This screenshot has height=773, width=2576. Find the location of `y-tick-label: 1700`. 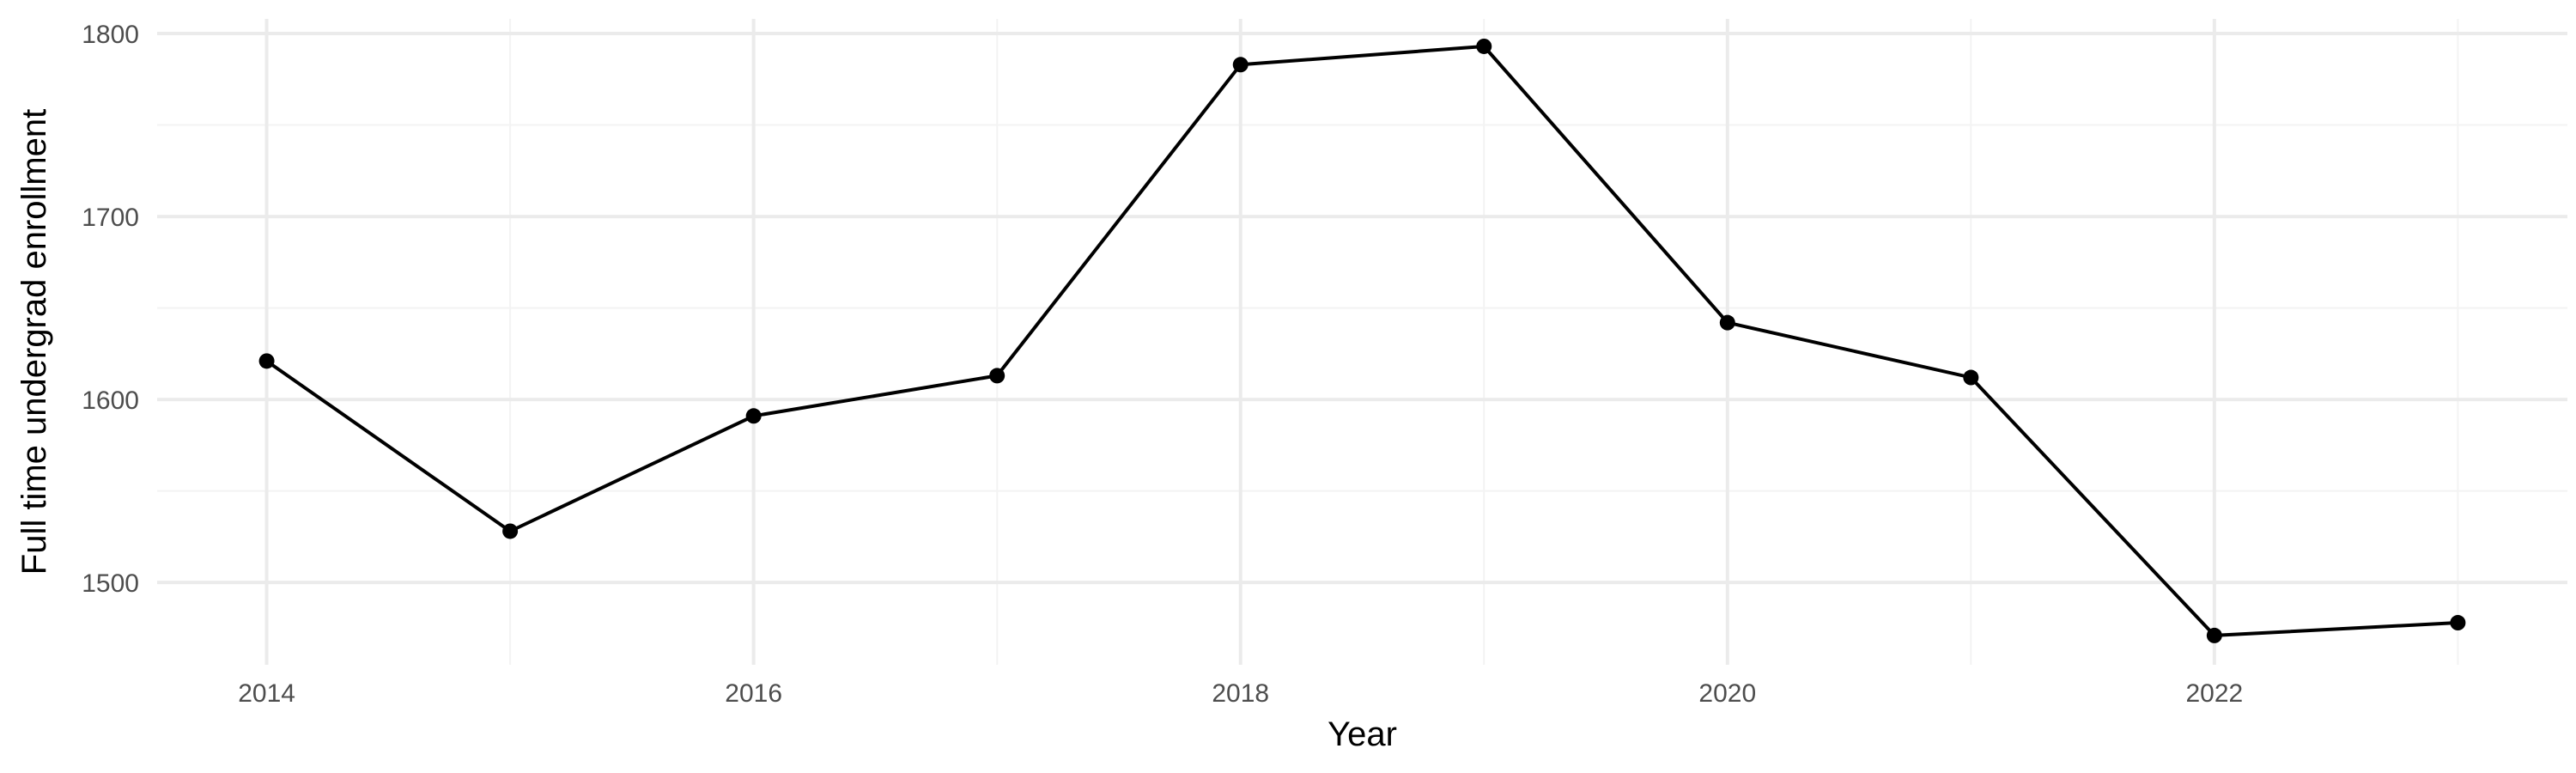

y-tick-label: 1700 is located at coordinates (111, 218).